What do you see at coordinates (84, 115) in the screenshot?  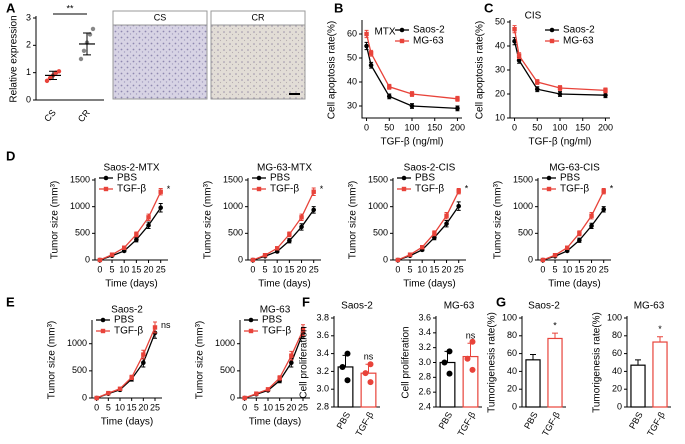 I see `x-tick-label: CR` at bounding box center [84, 115].